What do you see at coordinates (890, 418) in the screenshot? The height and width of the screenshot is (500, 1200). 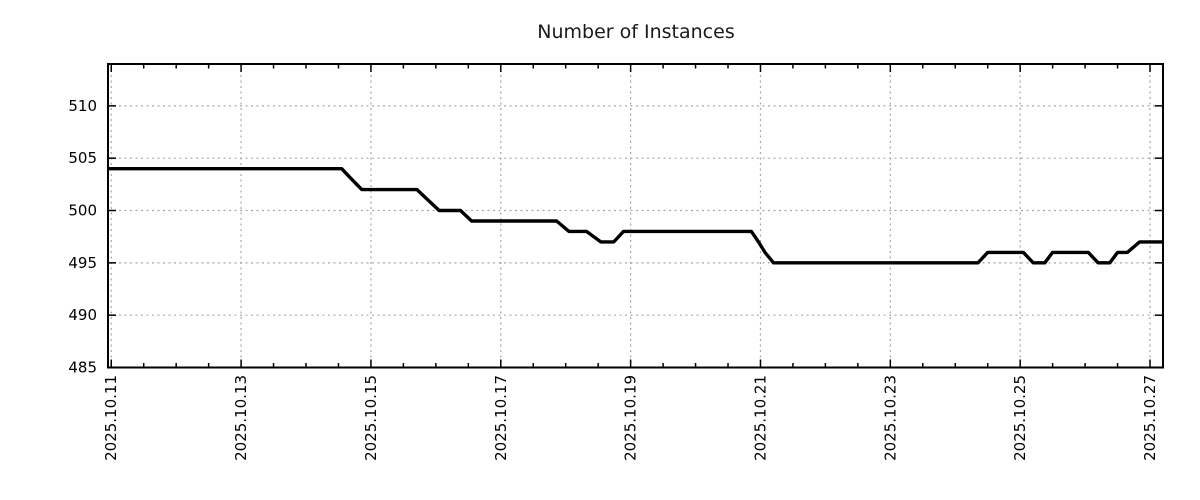 I see `x-tick-label: 2025.10.23` at bounding box center [890, 418].